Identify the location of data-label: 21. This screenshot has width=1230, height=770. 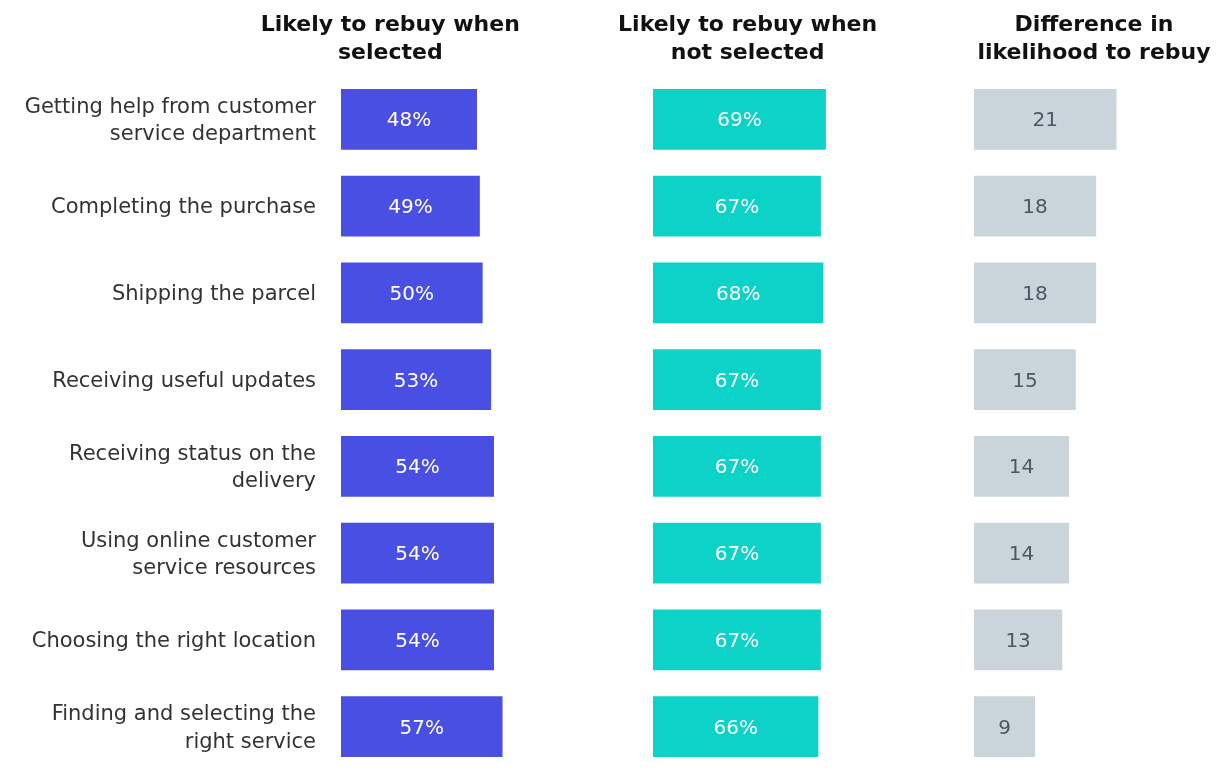
(1045, 119).